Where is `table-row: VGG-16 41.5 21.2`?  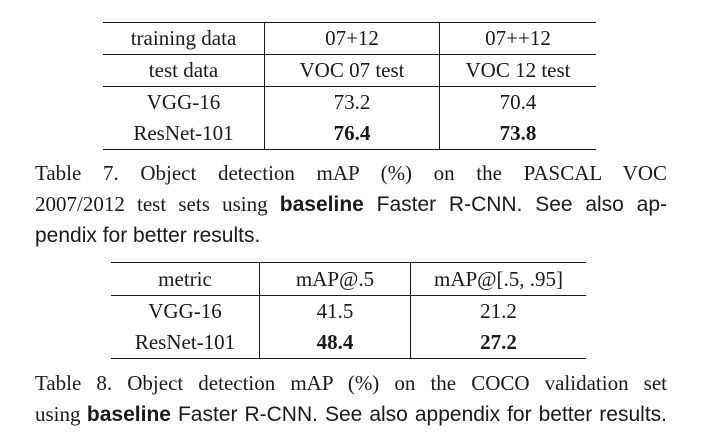
table-row: VGG-16 41.5 21.2 is located at coordinates (348, 311).